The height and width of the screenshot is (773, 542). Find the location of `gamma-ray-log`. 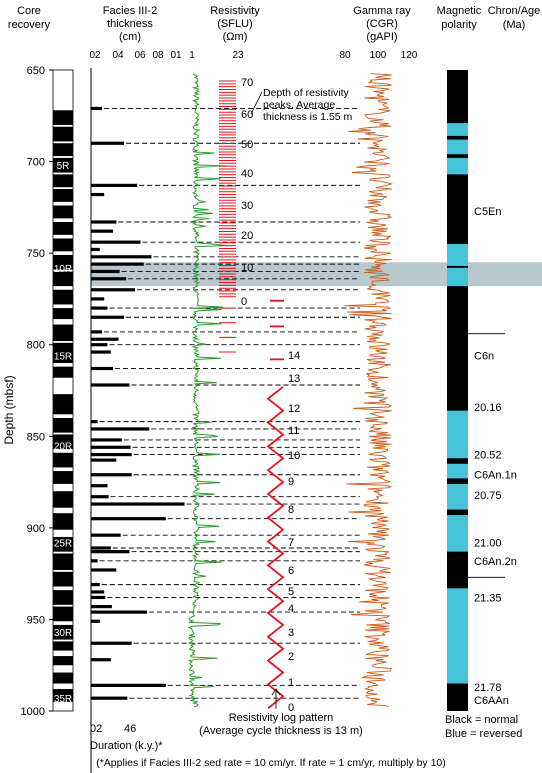

gamma-ray-log is located at coordinates (368, 390).